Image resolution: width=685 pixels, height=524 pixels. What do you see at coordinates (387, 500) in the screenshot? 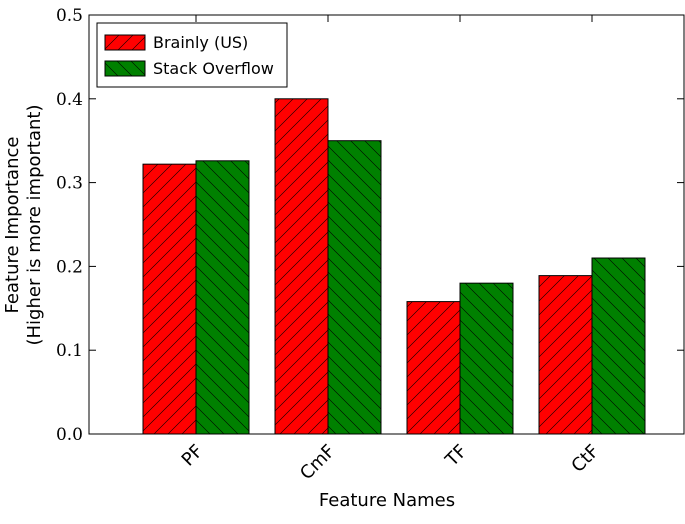
I see `x-axis-label: Feature Names` at bounding box center [387, 500].